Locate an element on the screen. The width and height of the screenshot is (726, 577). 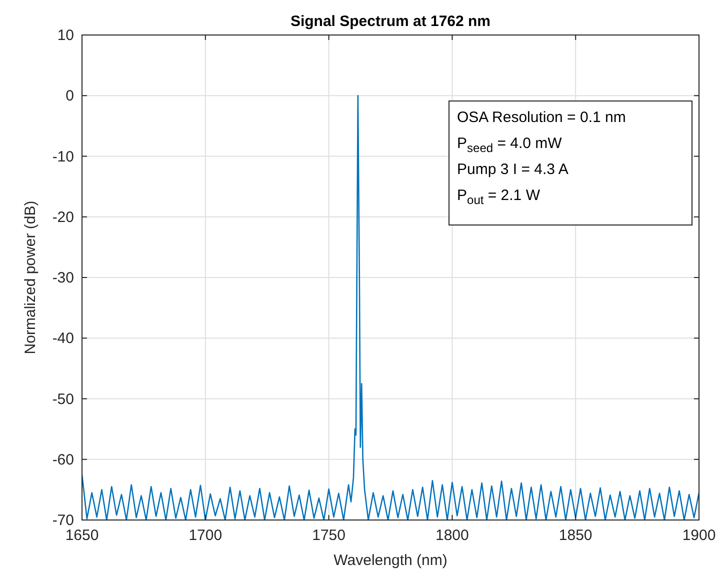
y-tick-label: -50 is located at coordinates (63, 399).